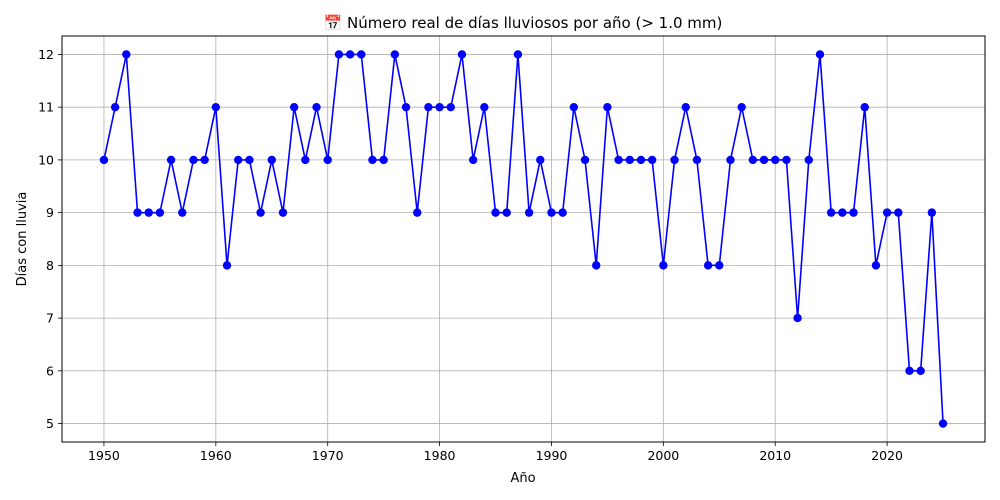 This screenshot has width=1000, height=500. Describe the element at coordinates (46, 54) in the screenshot. I see `y-tick-label: 12` at that location.